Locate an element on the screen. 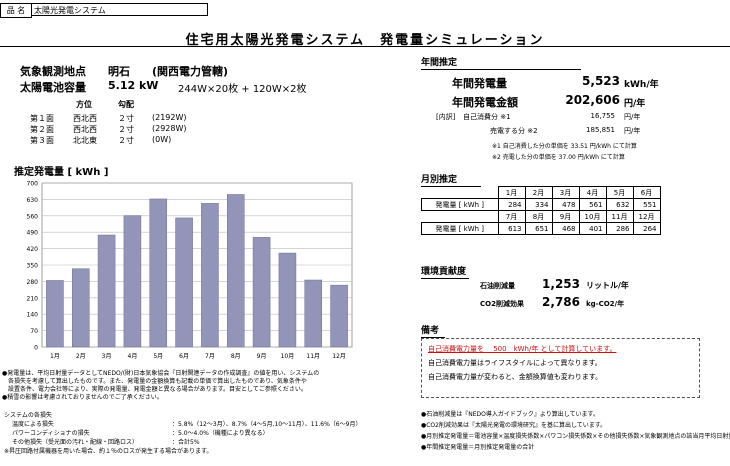  page-title: 住宅用太陽光発電システム 発電量シミュレーション is located at coordinates (365, 40).